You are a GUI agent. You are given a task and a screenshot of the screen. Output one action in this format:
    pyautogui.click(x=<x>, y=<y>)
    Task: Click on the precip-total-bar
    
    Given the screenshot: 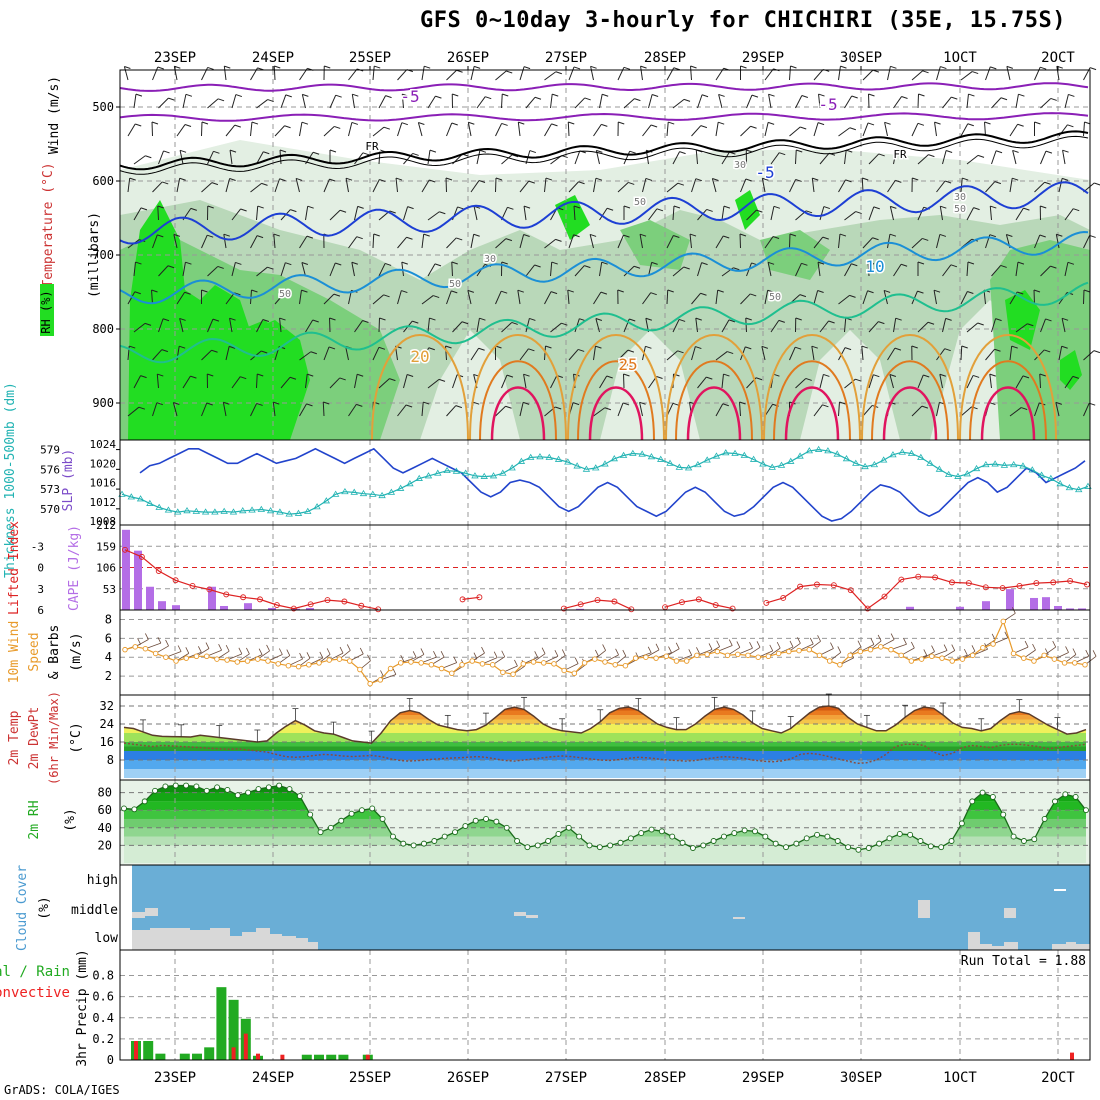 What is the action you would take?
    pyautogui.click(x=319, y=1057)
    